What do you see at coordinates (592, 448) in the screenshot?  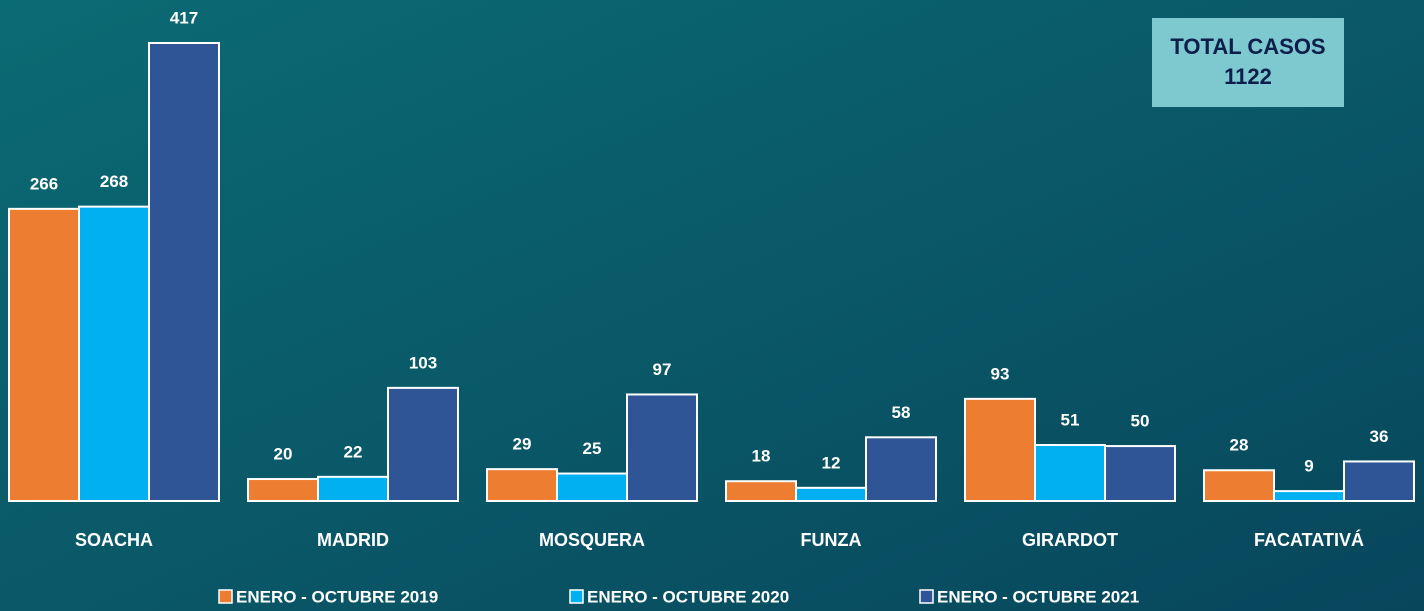 I see `data-label: 25` at bounding box center [592, 448].